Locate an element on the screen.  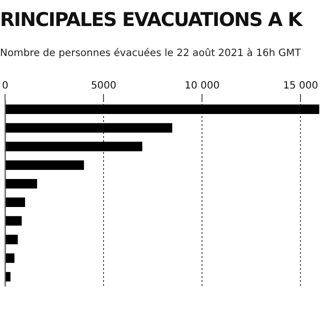
chart-title: RINCIPALES EVACUATIONS A K is located at coordinates (151, 20).